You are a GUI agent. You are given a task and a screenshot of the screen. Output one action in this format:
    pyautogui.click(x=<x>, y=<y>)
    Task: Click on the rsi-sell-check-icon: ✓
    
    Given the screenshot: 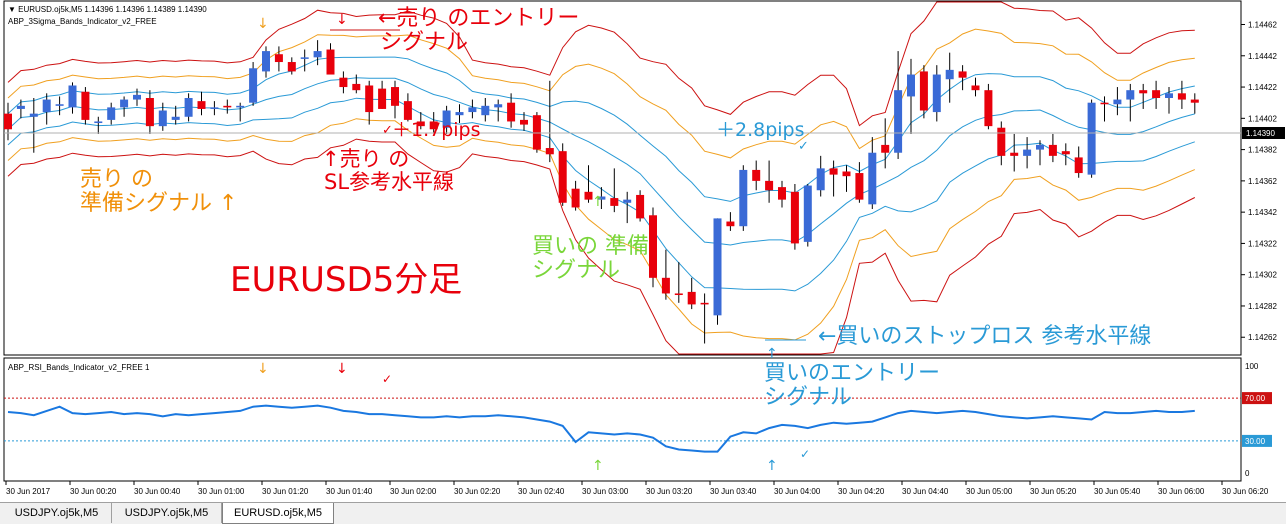 What is the action you would take?
    pyautogui.click(x=387, y=379)
    